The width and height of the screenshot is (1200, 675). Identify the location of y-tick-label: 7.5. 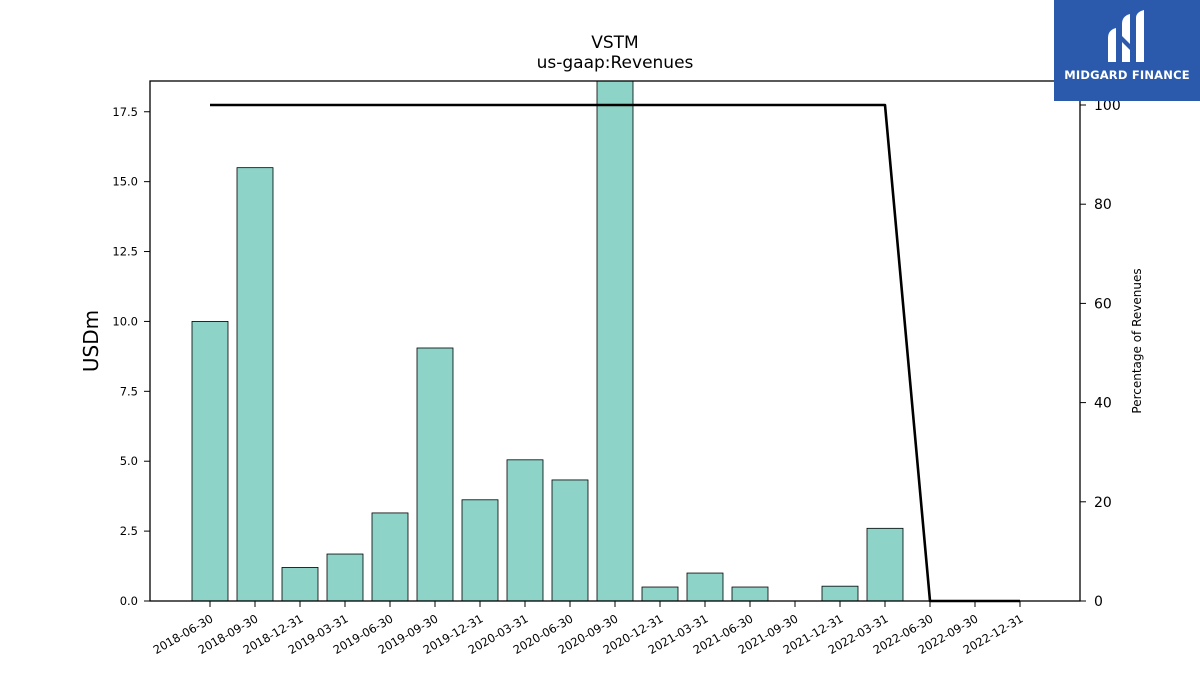
(129, 391).